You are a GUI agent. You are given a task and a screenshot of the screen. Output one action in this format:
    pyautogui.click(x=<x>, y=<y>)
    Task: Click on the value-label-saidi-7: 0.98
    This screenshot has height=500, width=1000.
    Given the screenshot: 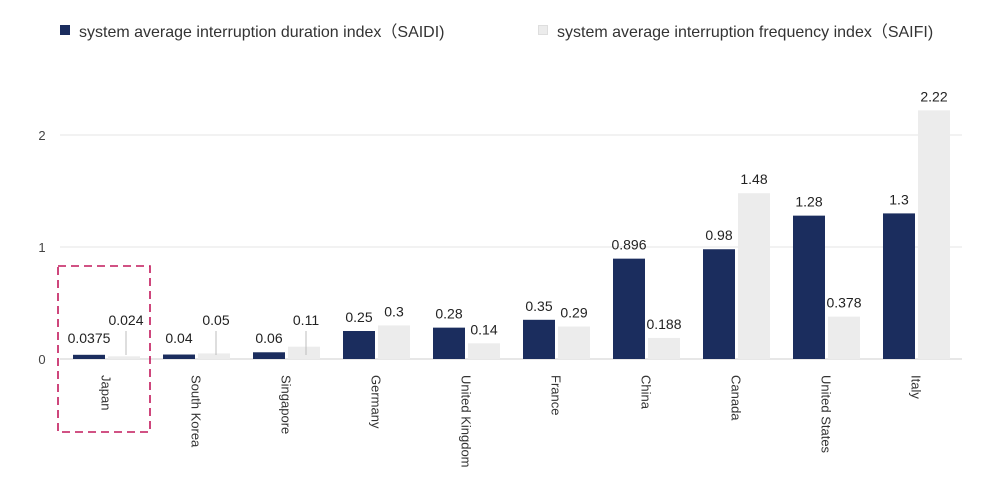 What is the action you would take?
    pyautogui.click(x=718, y=235)
    